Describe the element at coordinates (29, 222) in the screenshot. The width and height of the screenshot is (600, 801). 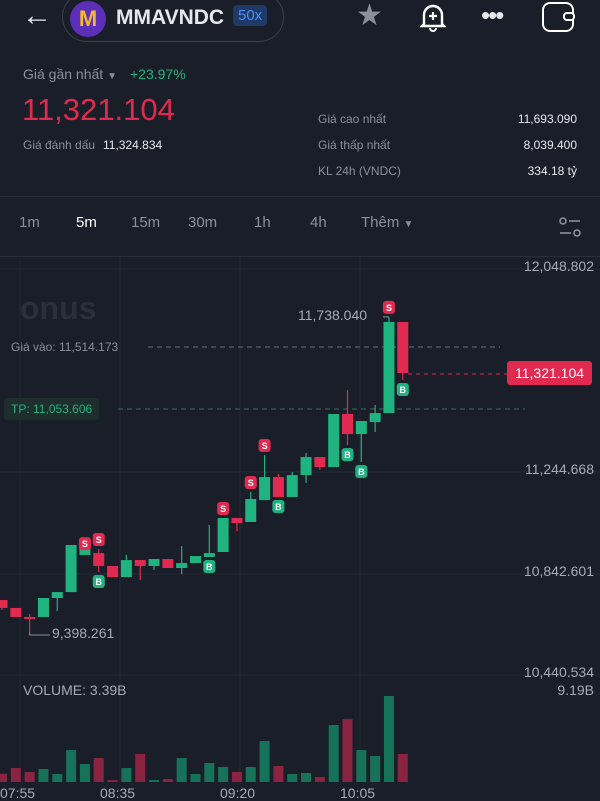
I see `timeframe-1m: 1m` at that location.